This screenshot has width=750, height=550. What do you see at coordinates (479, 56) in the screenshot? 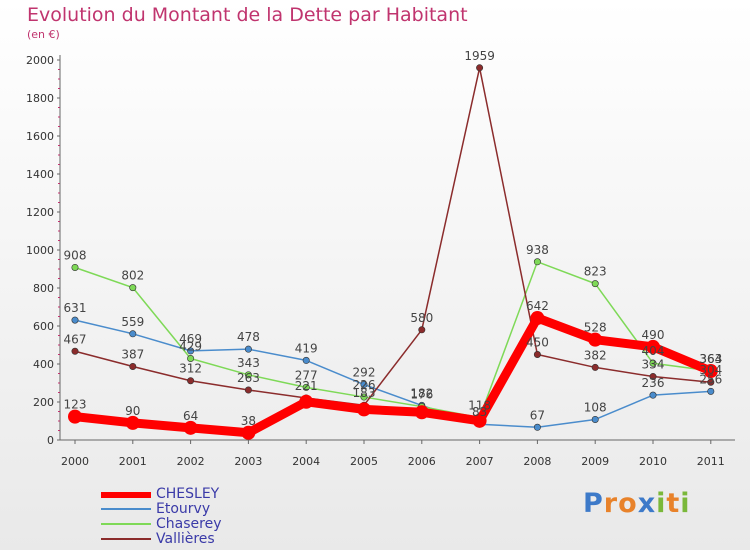
I see `data-label: 1959` at bounding box center [479, 56].